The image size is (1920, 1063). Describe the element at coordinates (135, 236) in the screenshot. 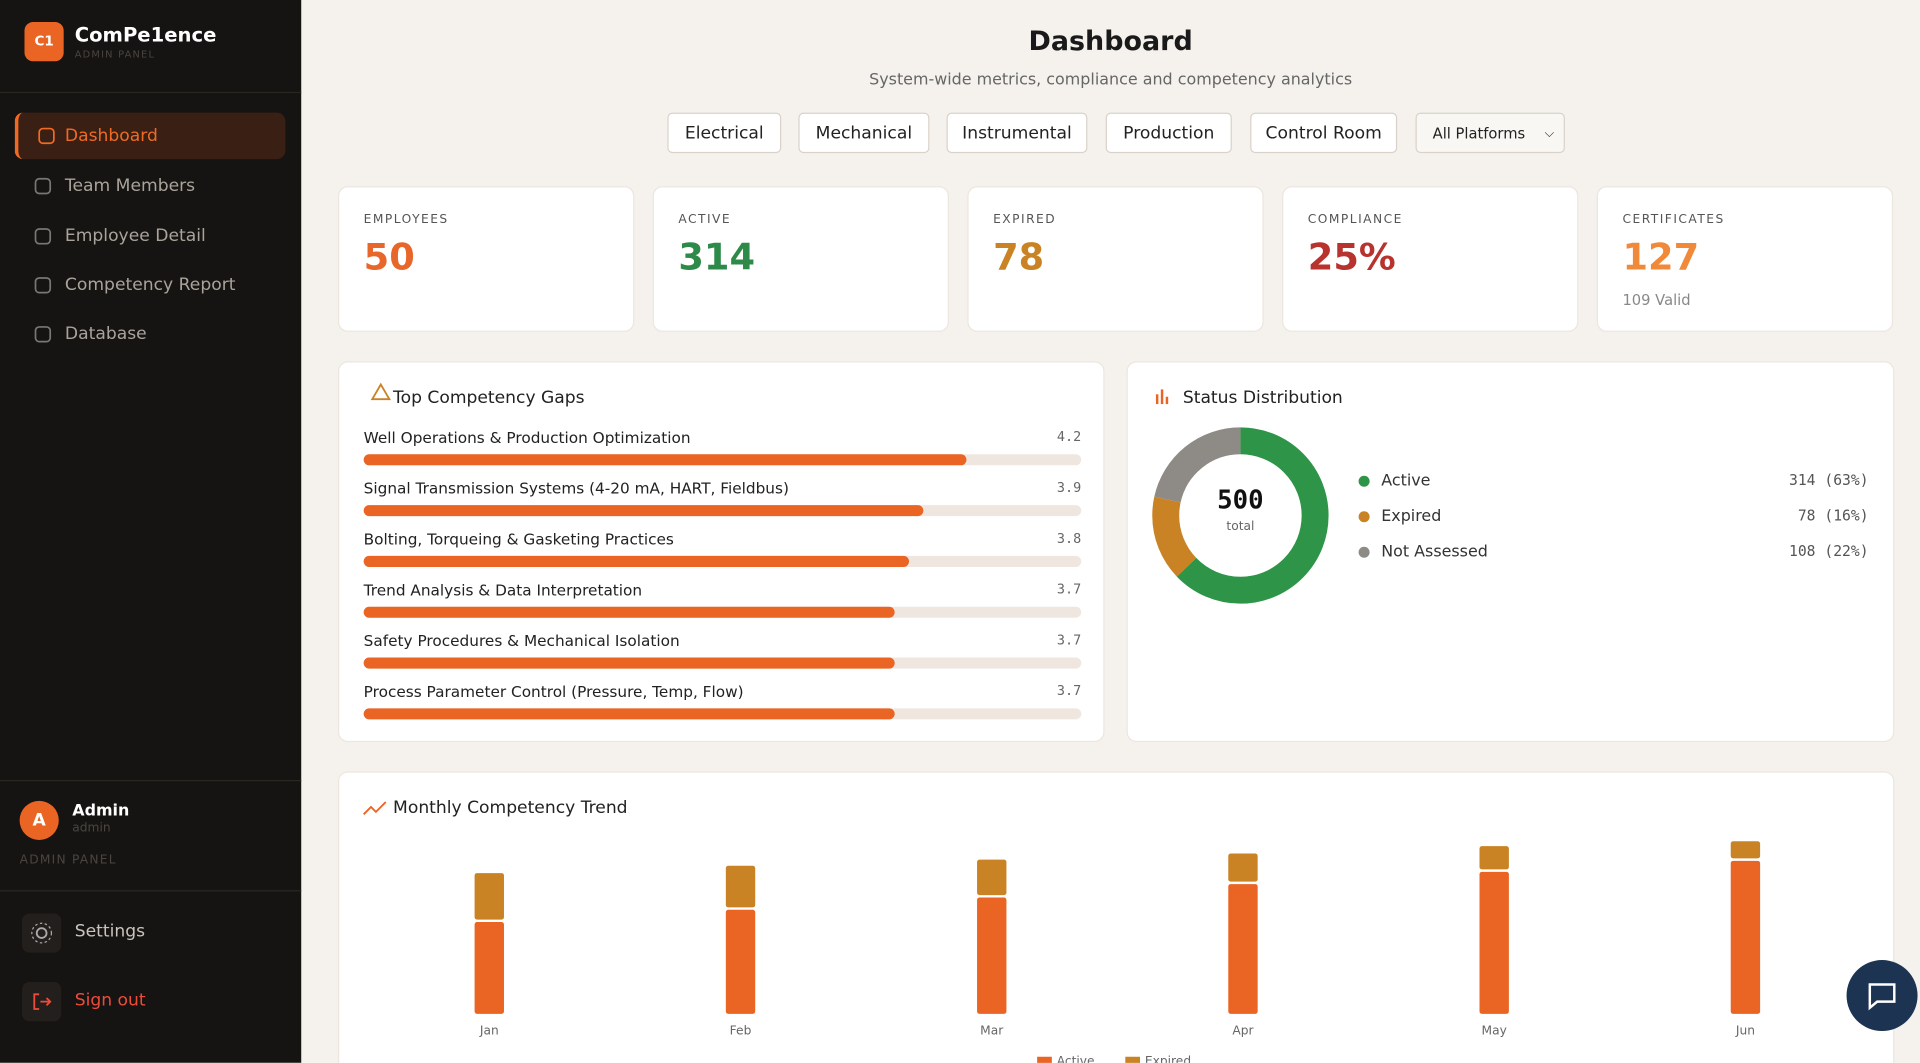

I see `nav-label: Employee Detail` at that location.